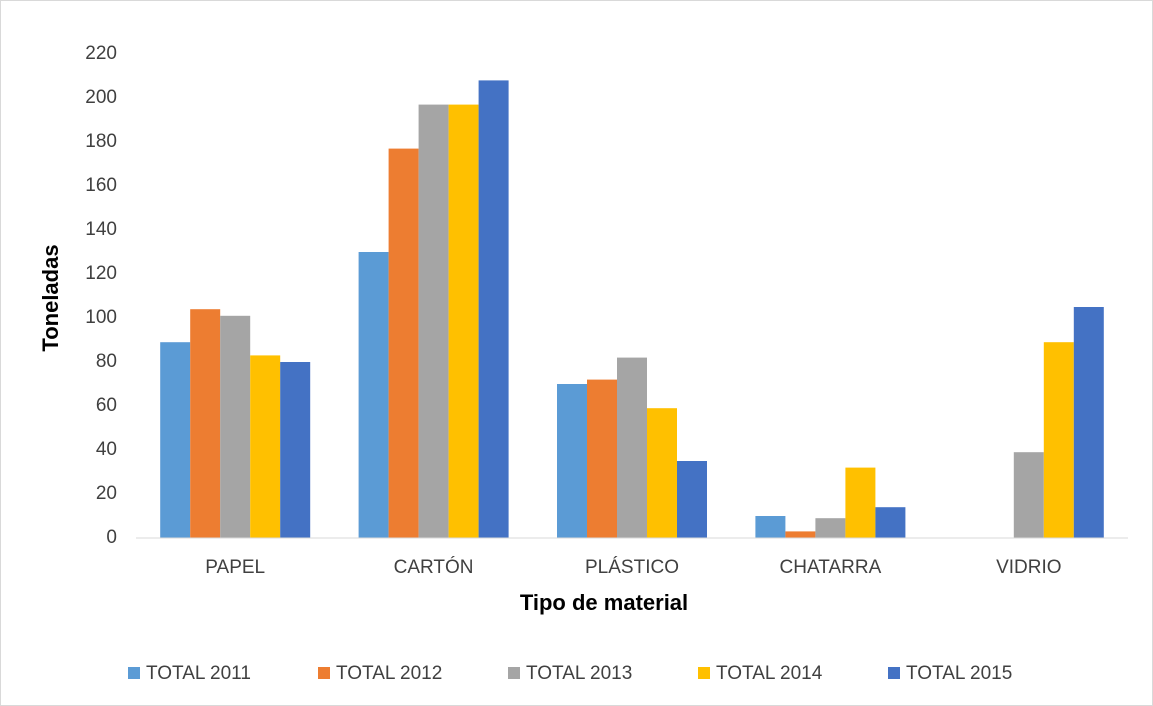 The height and width of the screenshot is (706, 1153). What do you see at coordinates (101, 141) in the screenshot?
I see `y-tick-label: 180` at bounding box center [101, 141].